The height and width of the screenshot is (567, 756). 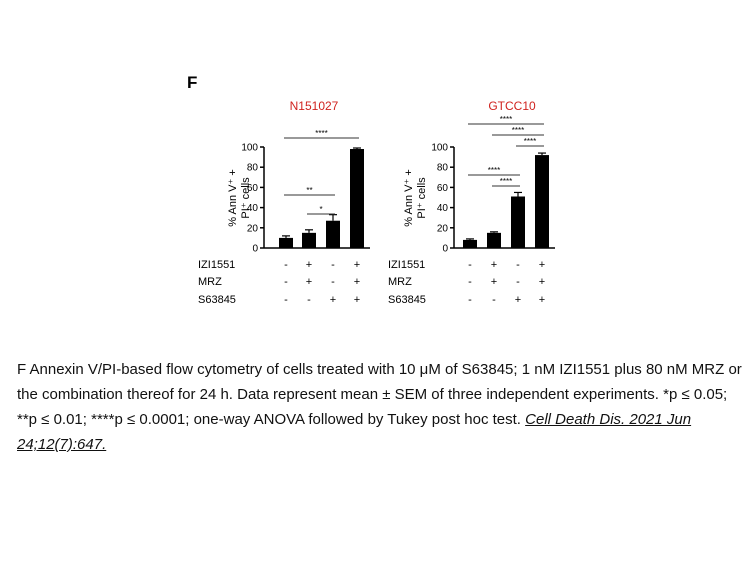 I want to click on panel-letter: F, so click(x=192, y=82).